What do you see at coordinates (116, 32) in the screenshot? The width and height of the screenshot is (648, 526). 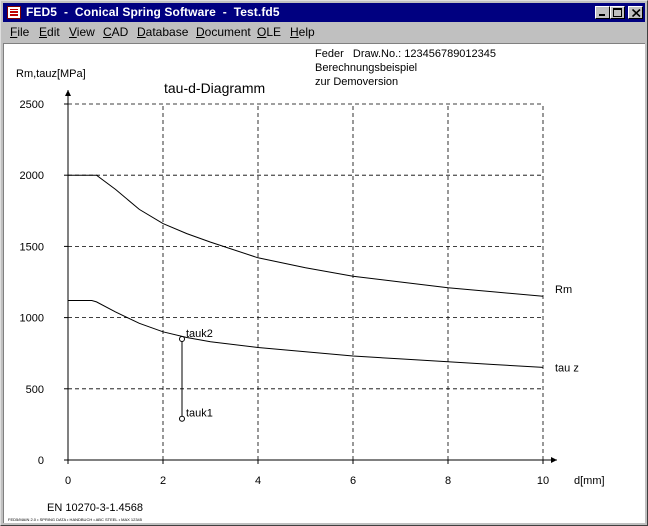 I see `menu-cad: CAD` at bounding box center [116, 32].